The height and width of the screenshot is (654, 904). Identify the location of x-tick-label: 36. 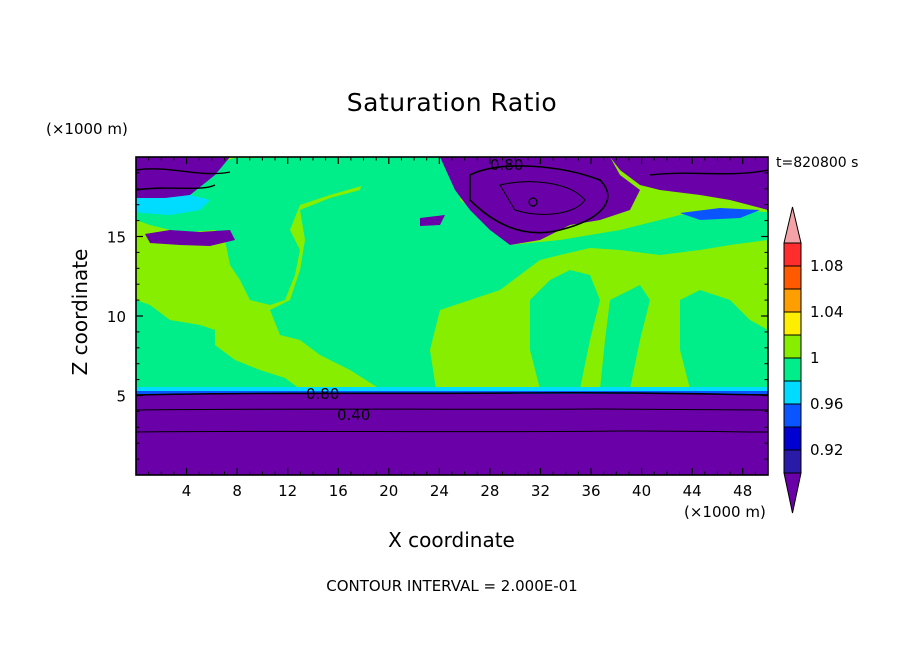
(590, 491).